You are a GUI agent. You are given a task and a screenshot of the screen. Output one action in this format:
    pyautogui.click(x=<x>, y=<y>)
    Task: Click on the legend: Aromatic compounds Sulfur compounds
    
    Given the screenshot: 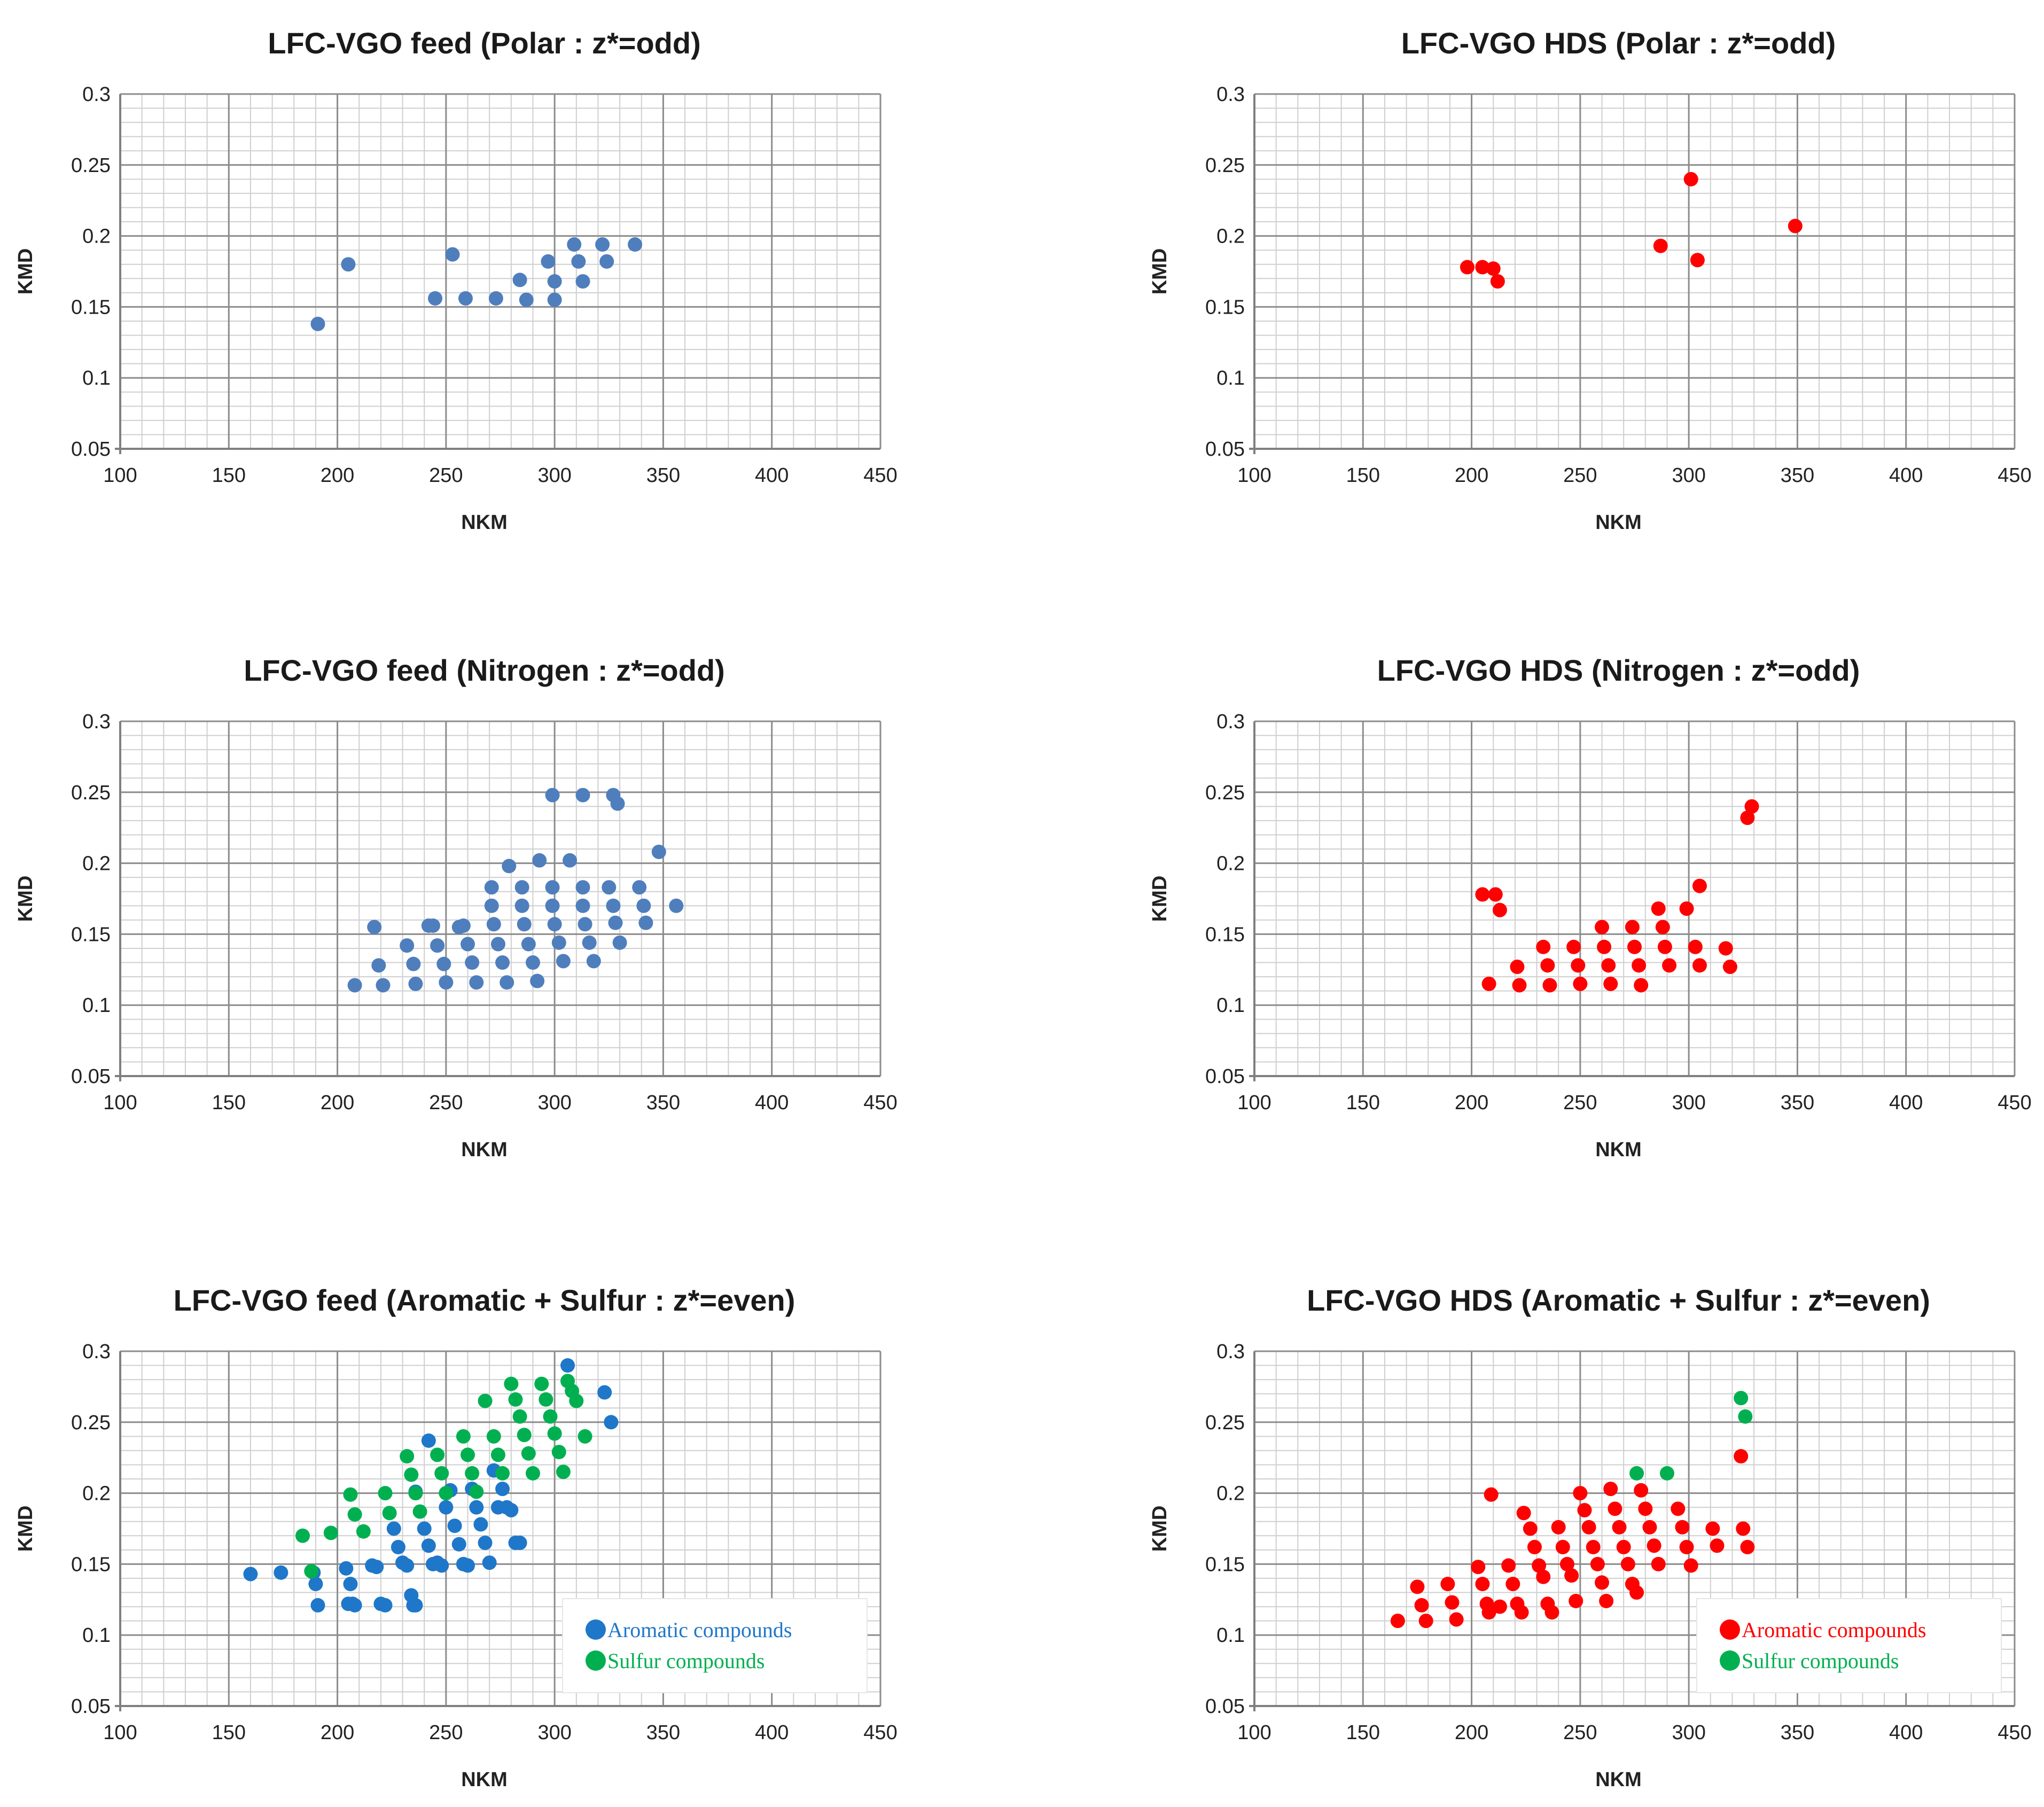 What is the action you would take?
    pyautogui.click(x=1849, y=1645)
    